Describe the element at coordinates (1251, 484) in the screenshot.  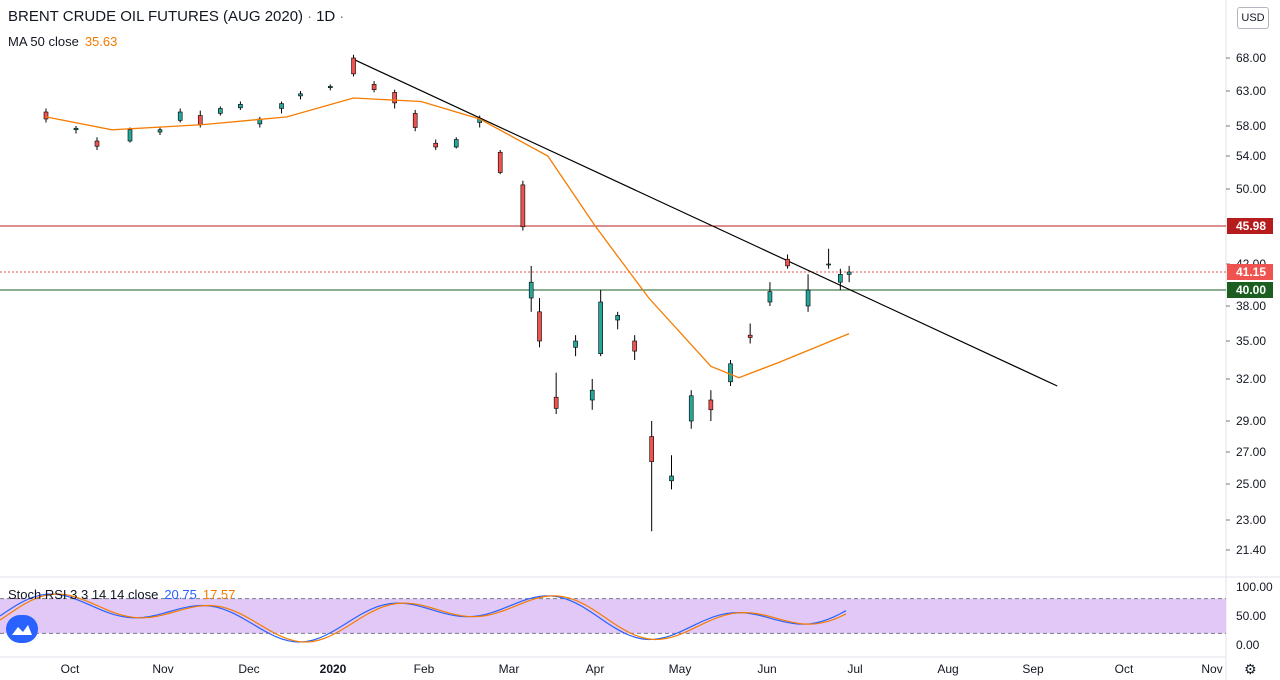
I see `price-tick-label: 25.00` at that location.